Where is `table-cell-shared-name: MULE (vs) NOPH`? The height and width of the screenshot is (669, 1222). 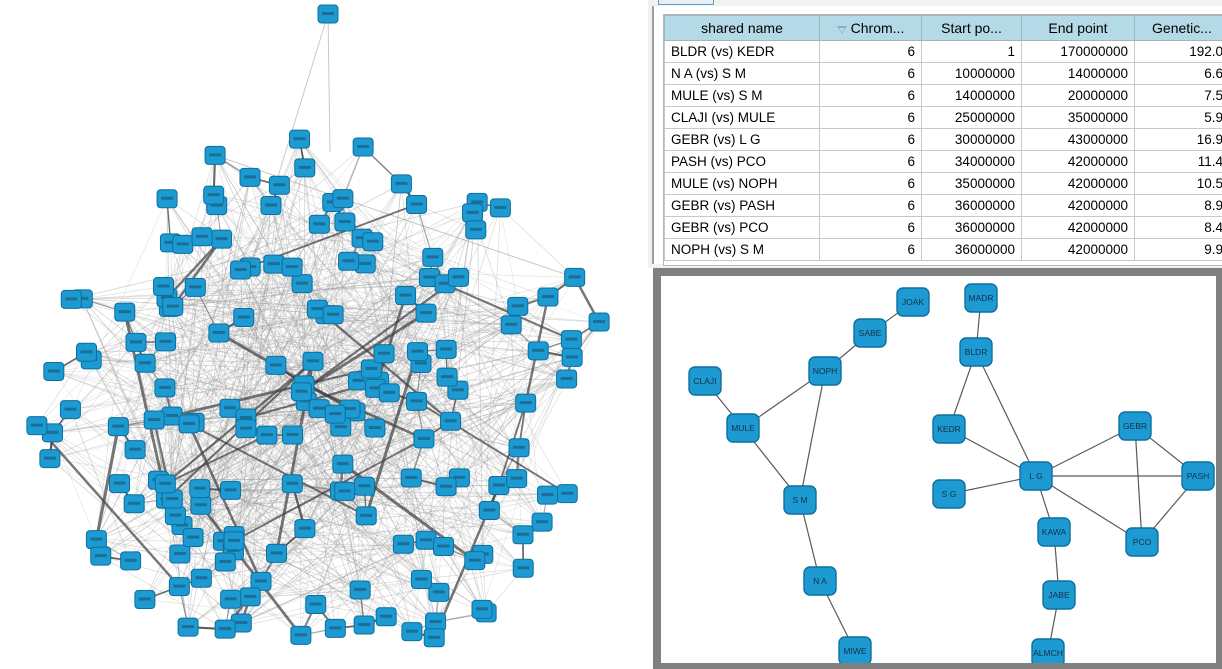 table-cell-shared-name: MULE (vs) NOPH is located at coordinates (742, 183).